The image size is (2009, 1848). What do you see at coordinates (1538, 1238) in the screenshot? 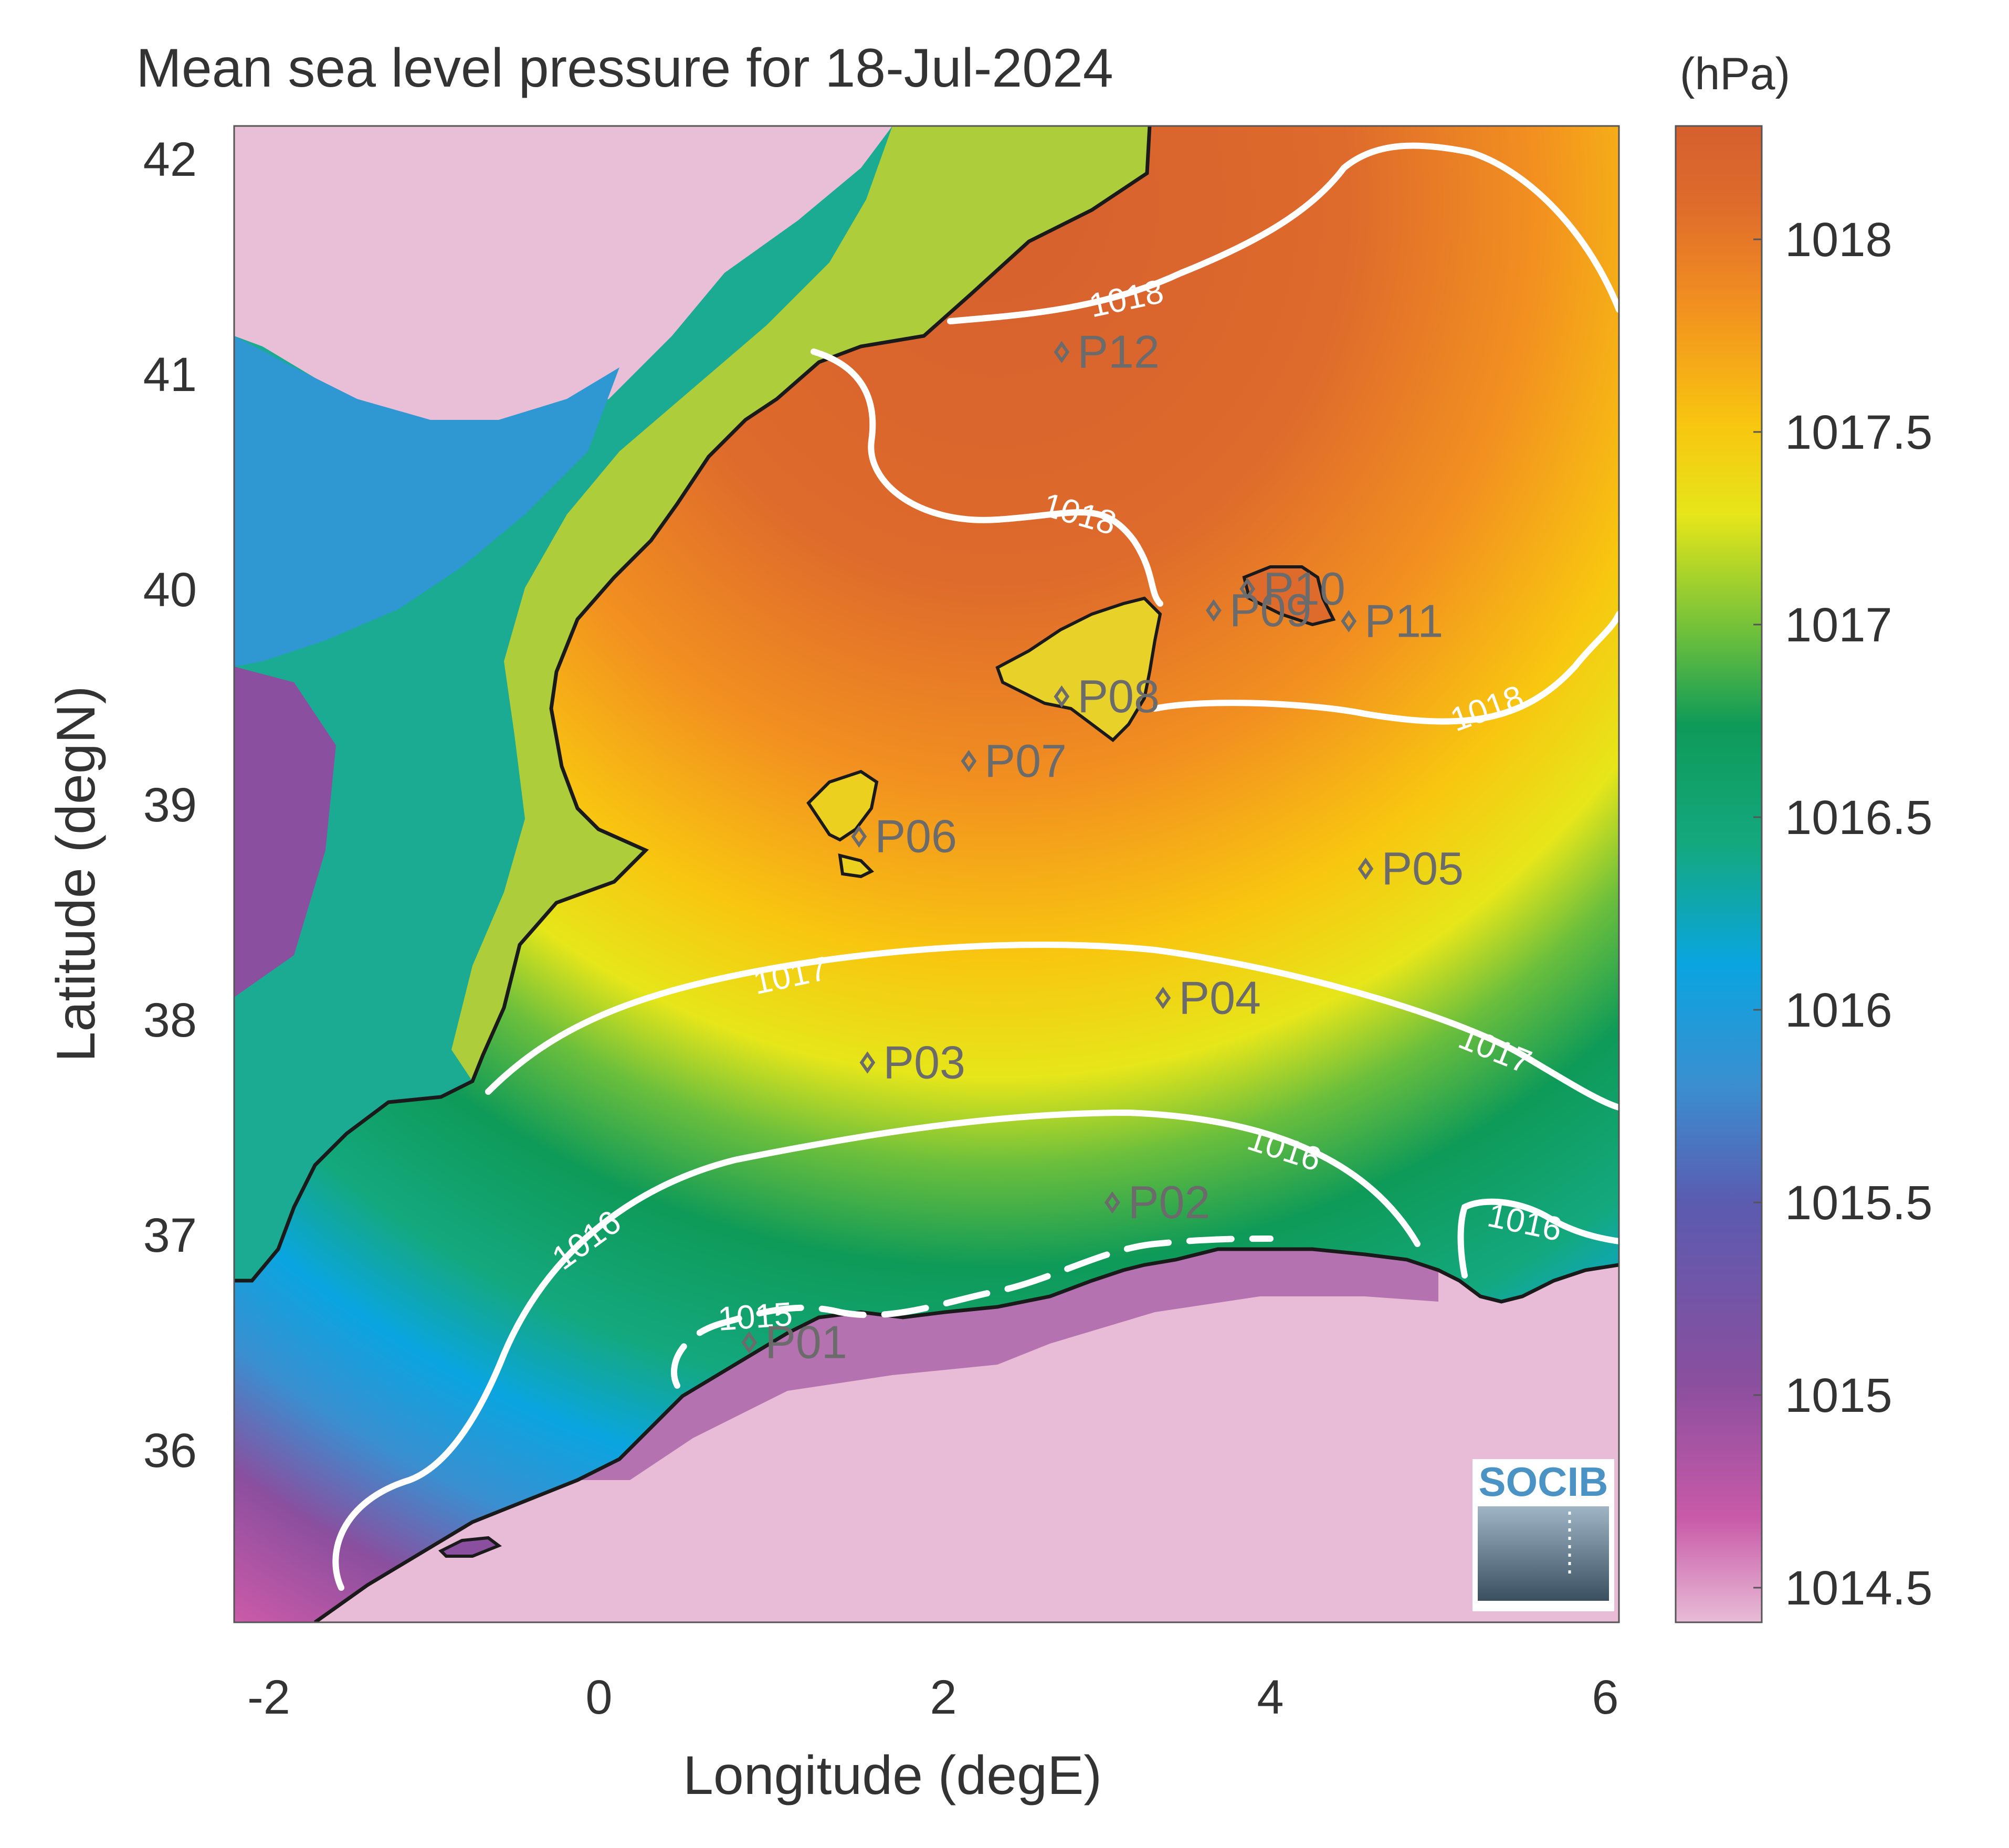
I see `contour-1016-east` at bounding box center [1538, 1238].